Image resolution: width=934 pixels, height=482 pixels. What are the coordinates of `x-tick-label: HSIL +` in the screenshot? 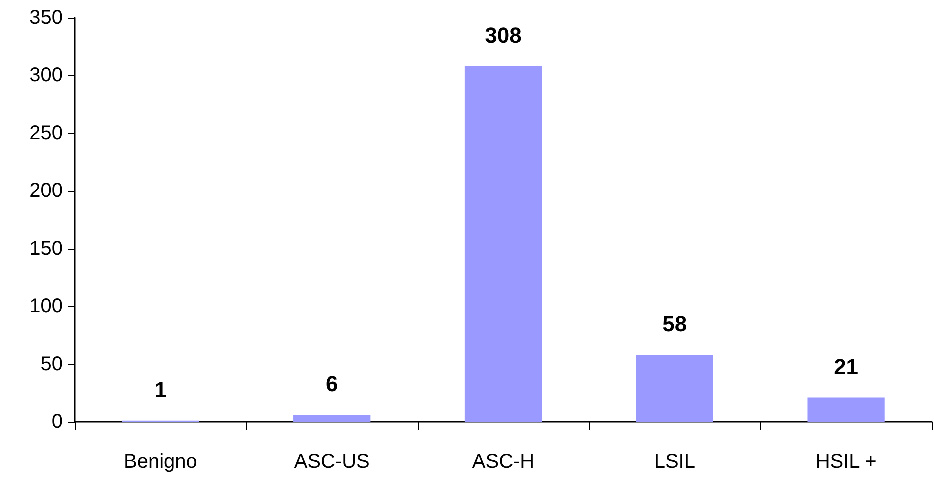 It's located at (846, 462).